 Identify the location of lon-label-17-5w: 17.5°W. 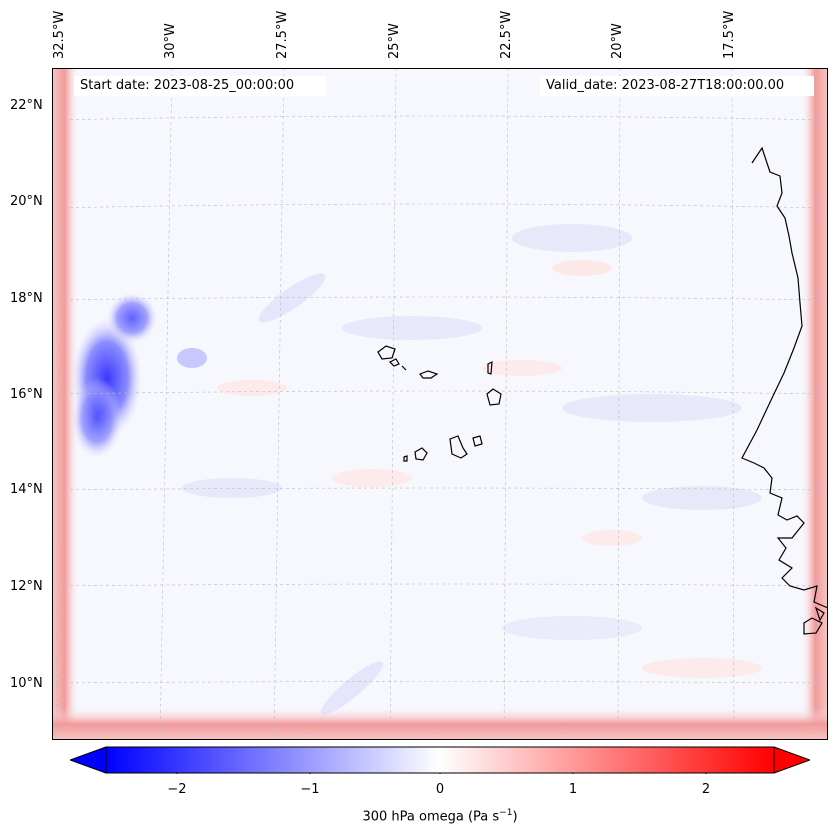
(729, 34).